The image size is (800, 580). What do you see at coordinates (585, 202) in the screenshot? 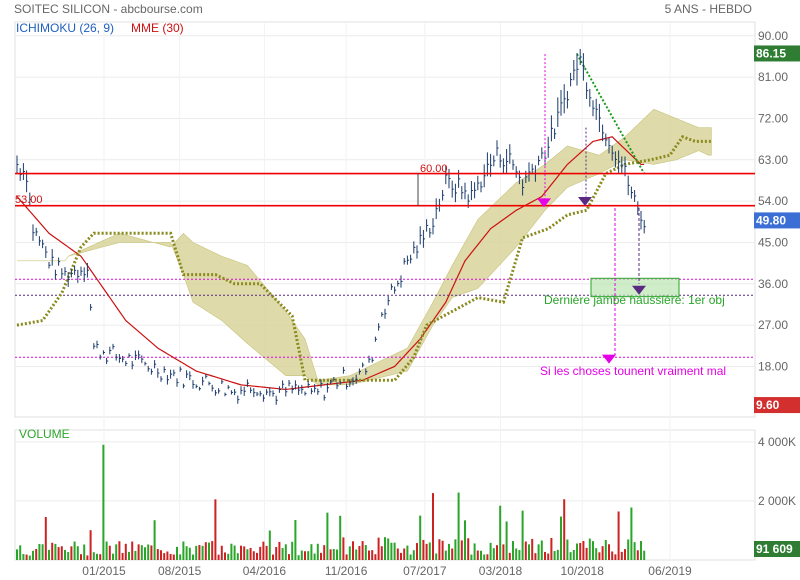
I see `marker-triangle` at bounding box center [585, 202].